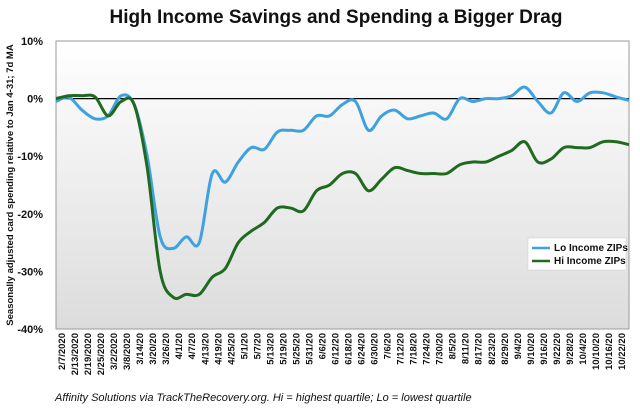  What do you see at coordinates (75, 354) in the screenshot?
I see `x-tick-label: 2/13/2020` at bounding box center [75, 354].